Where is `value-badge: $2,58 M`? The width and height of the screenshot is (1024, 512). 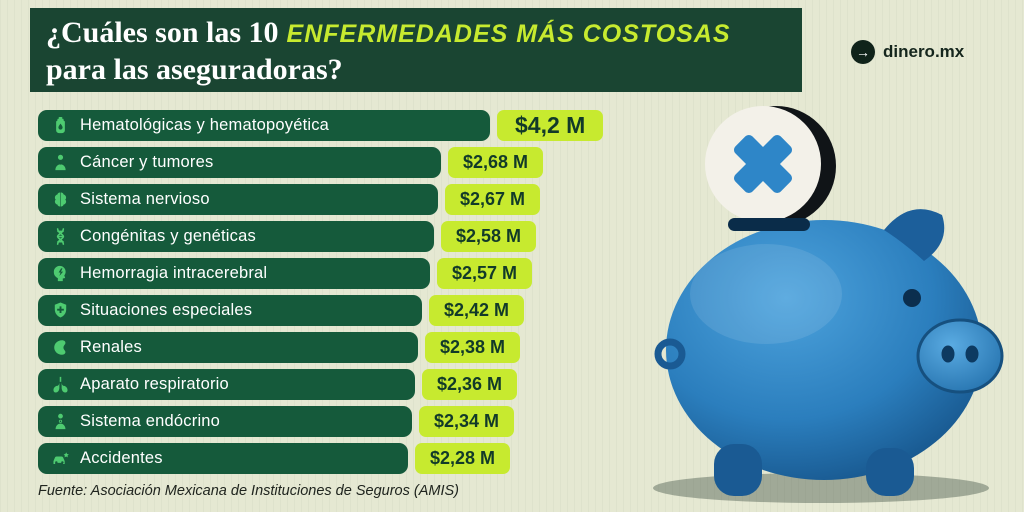 value-badge: $2,58 M is located at coordinates (489, 236).